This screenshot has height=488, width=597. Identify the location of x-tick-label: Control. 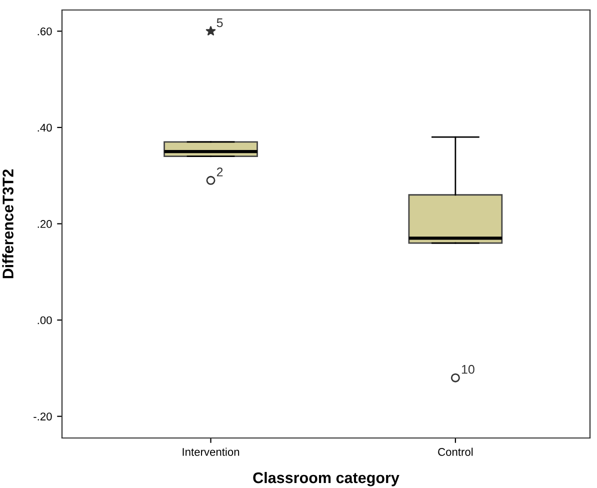
(455, 452).